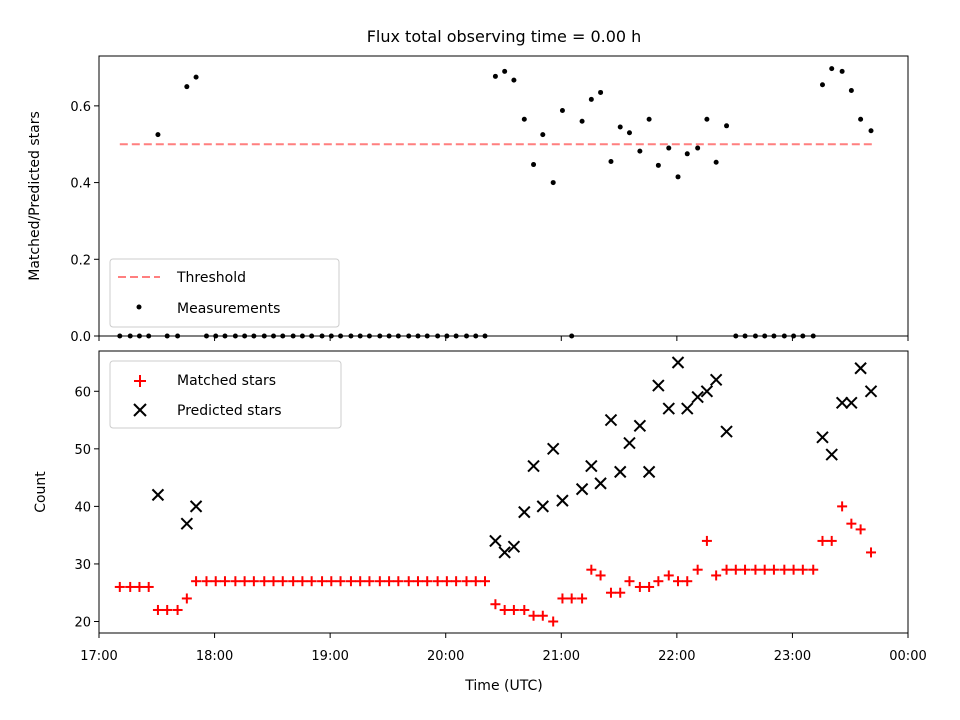 Image resolution: width=960 pixels, height=720 pixels. What do you see at coordinates (140, 381) in the screenshot?
I see `legend-matched-swatch` at bounding box center [140, 381].